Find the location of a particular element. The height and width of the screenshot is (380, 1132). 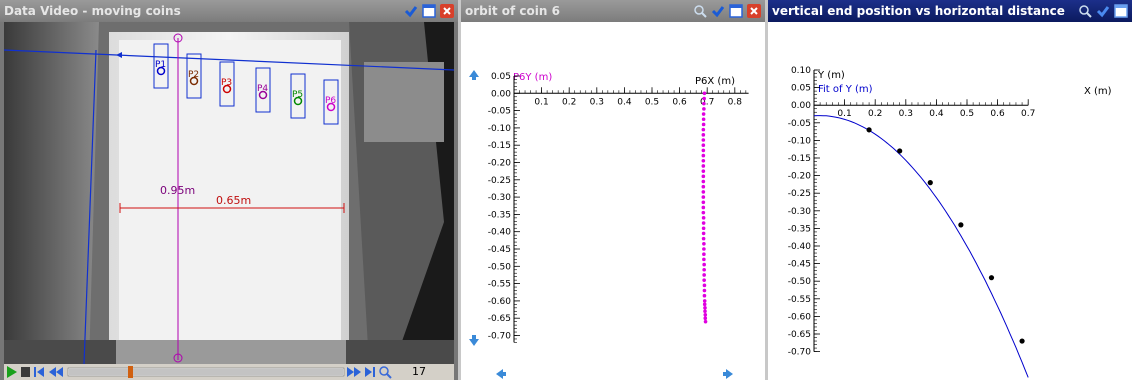

orbit-y-tick-label: -0.20 is located at coordinates (500, 164).